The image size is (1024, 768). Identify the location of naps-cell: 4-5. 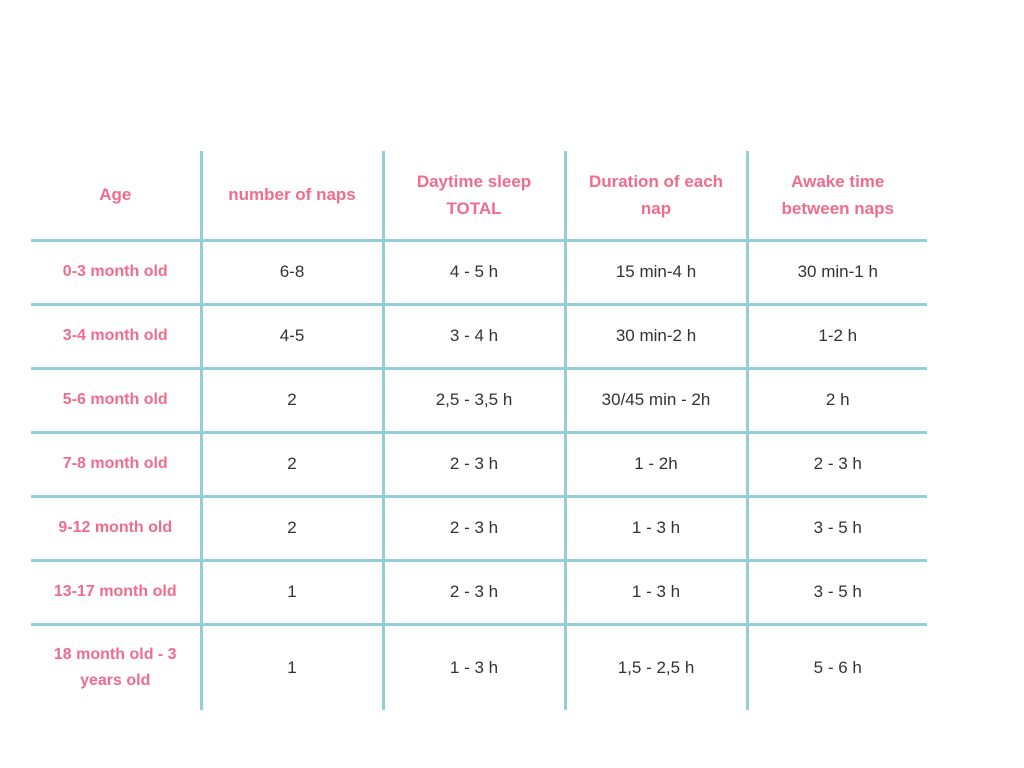
(291, 337).